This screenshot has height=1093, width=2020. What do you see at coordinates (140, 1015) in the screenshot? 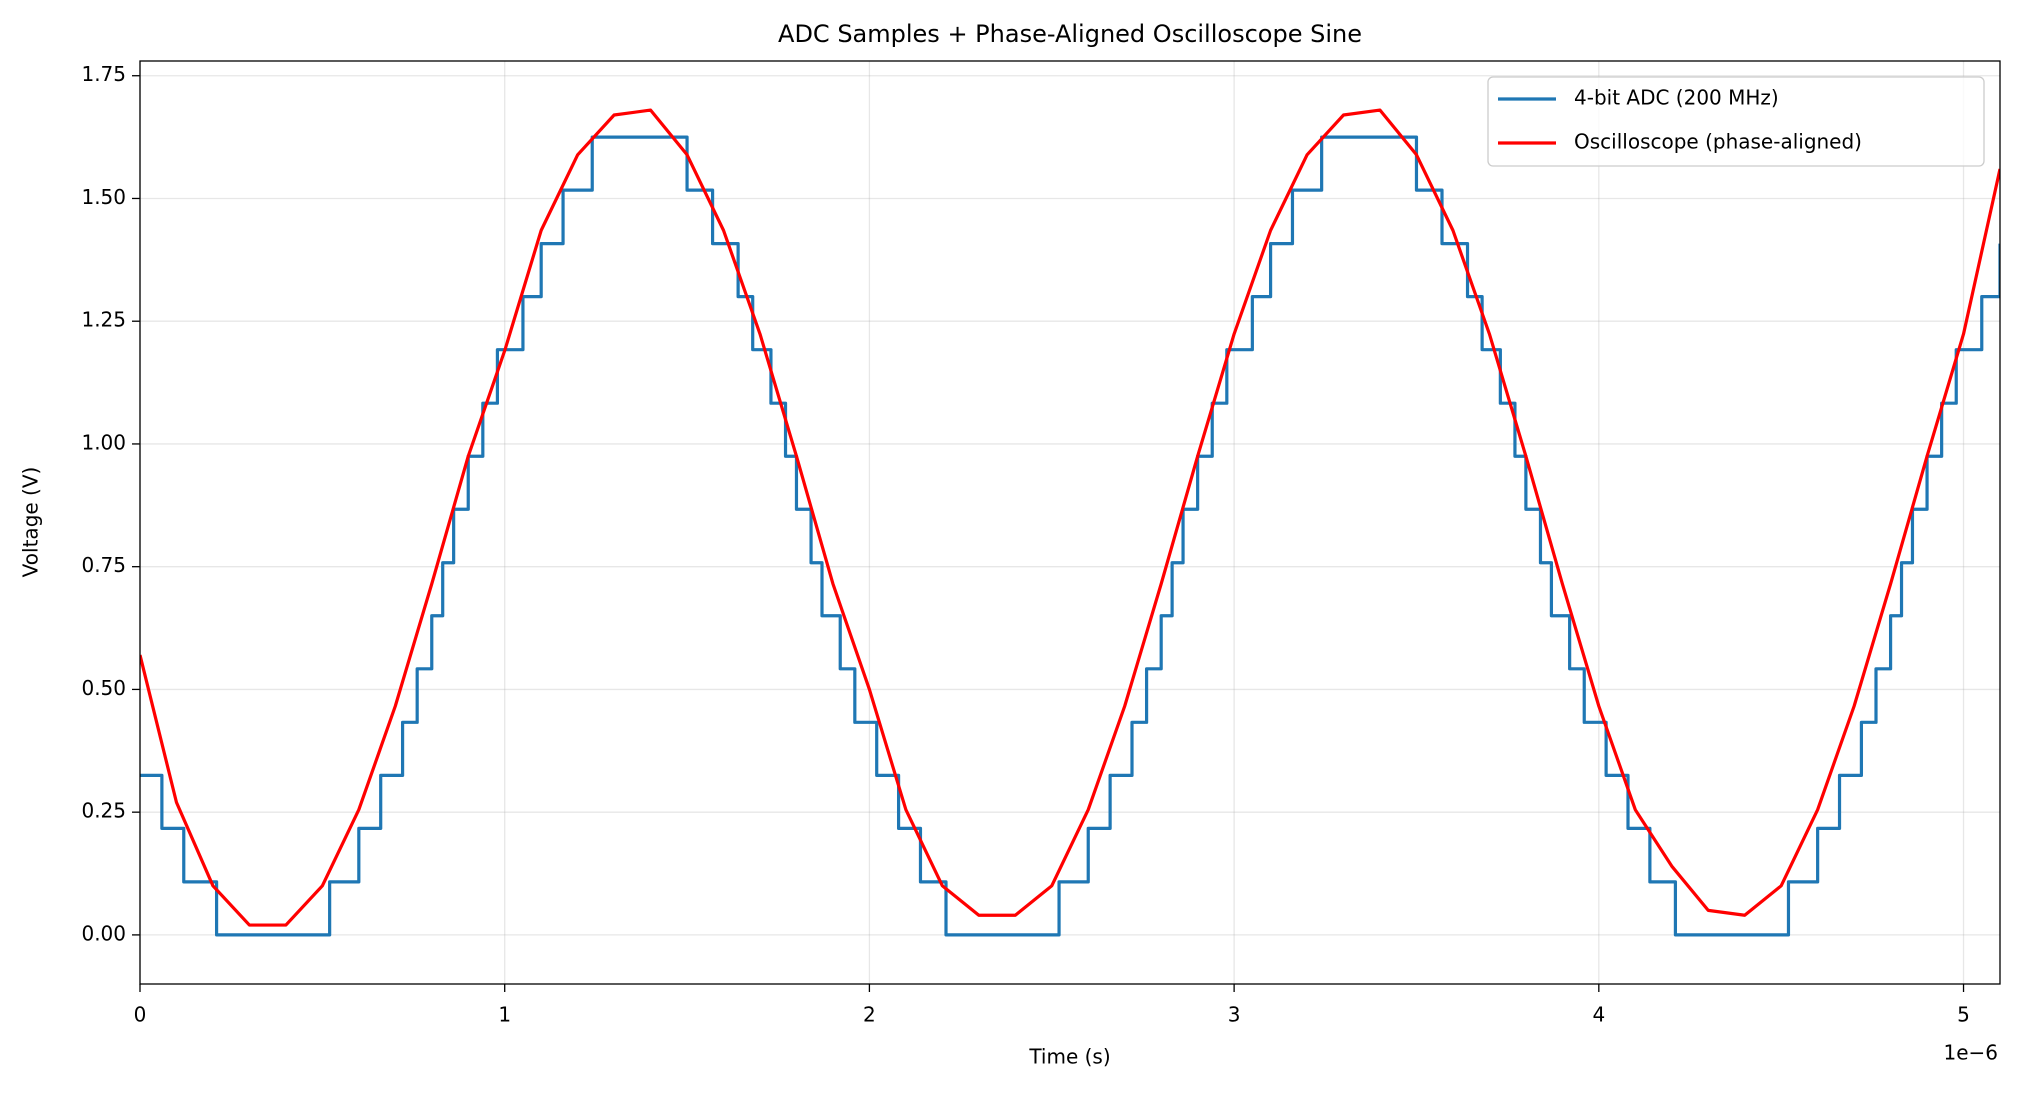
I see `x-tick-label: 0` at bounding box center [140, 1015].